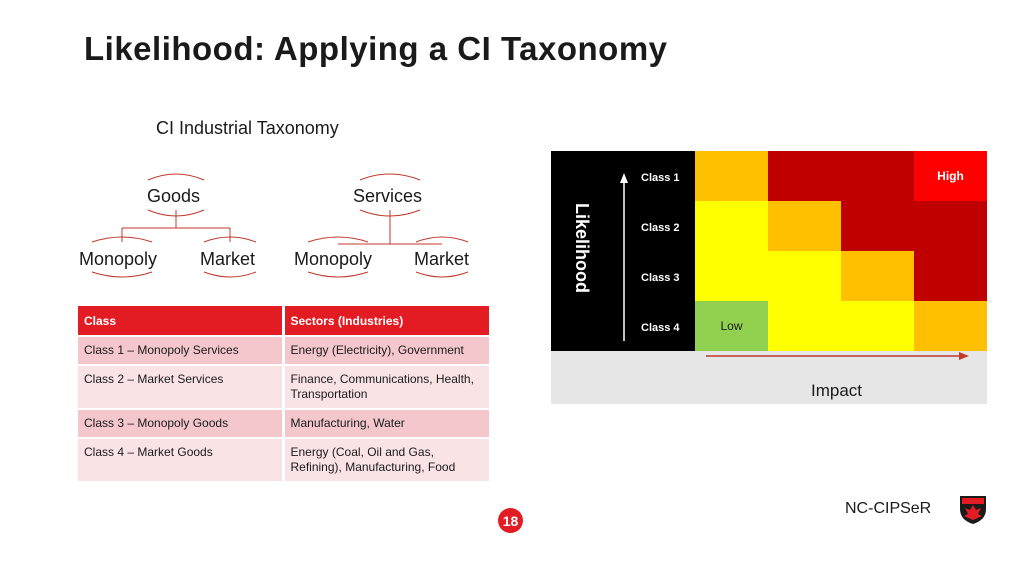 The height and width of the screenshot is (585, 1024). I want to click on table-cell-class: Class 4 – Market Goods, so click(181, 459).